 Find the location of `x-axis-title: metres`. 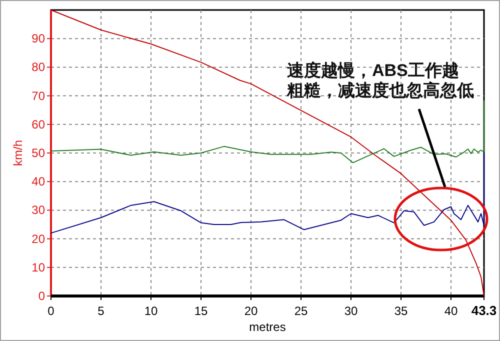

x-axis-title: metres is located at coordinates (267, 327).